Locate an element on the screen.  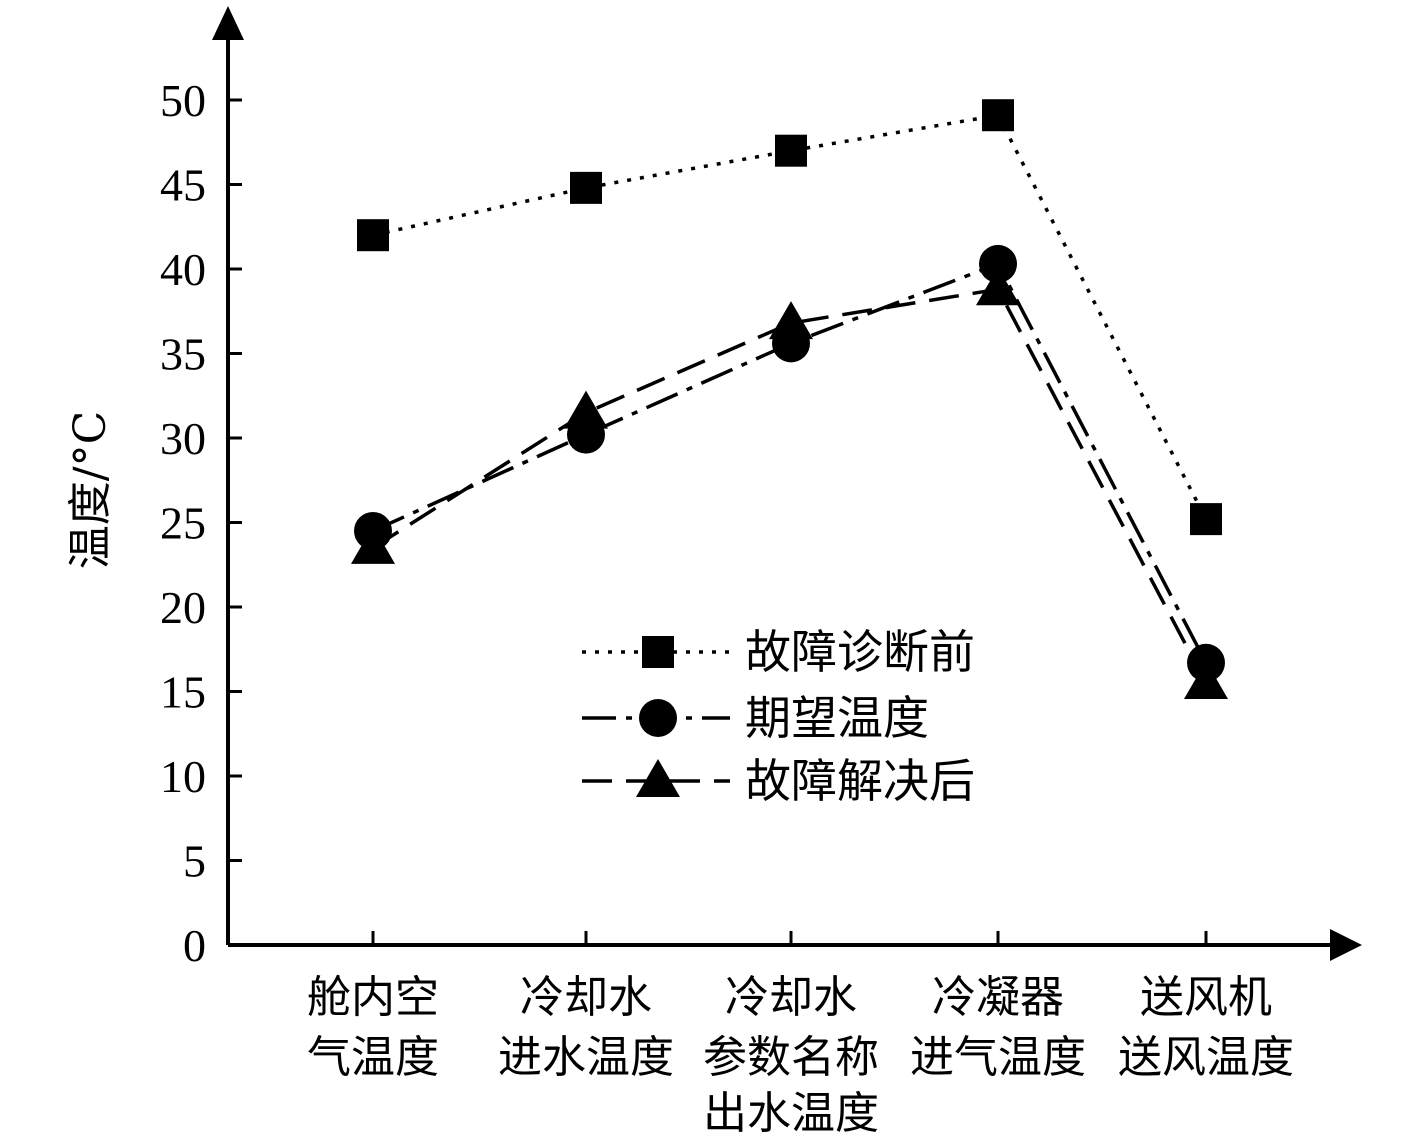
x-axis-label: 参数名称 is located at coordinates (791, 1057).